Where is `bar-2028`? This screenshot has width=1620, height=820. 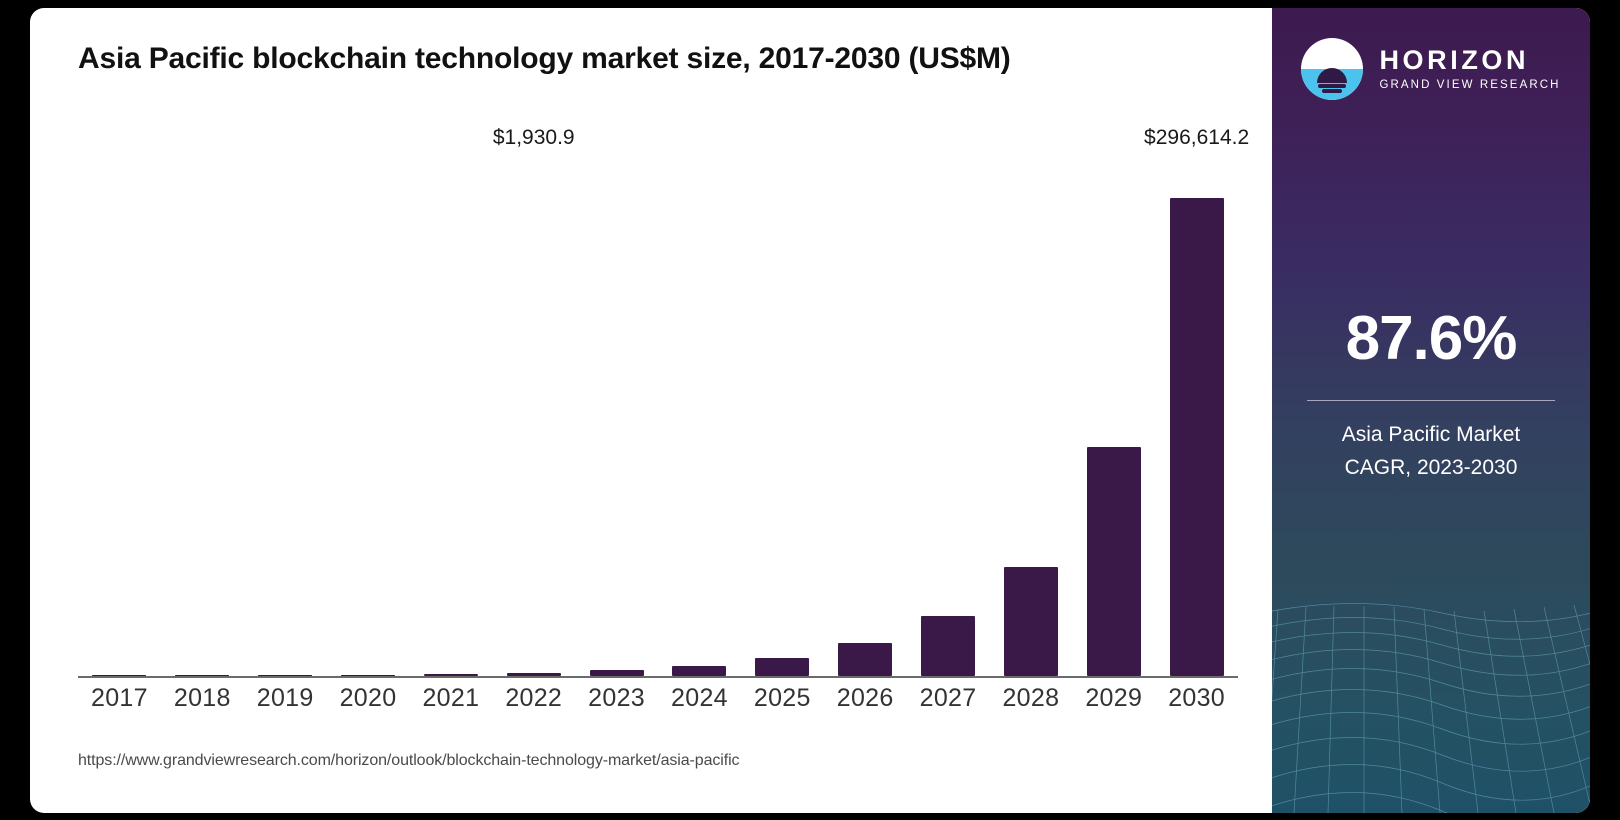 bar-2028 is located at coordinates (1030, 621).